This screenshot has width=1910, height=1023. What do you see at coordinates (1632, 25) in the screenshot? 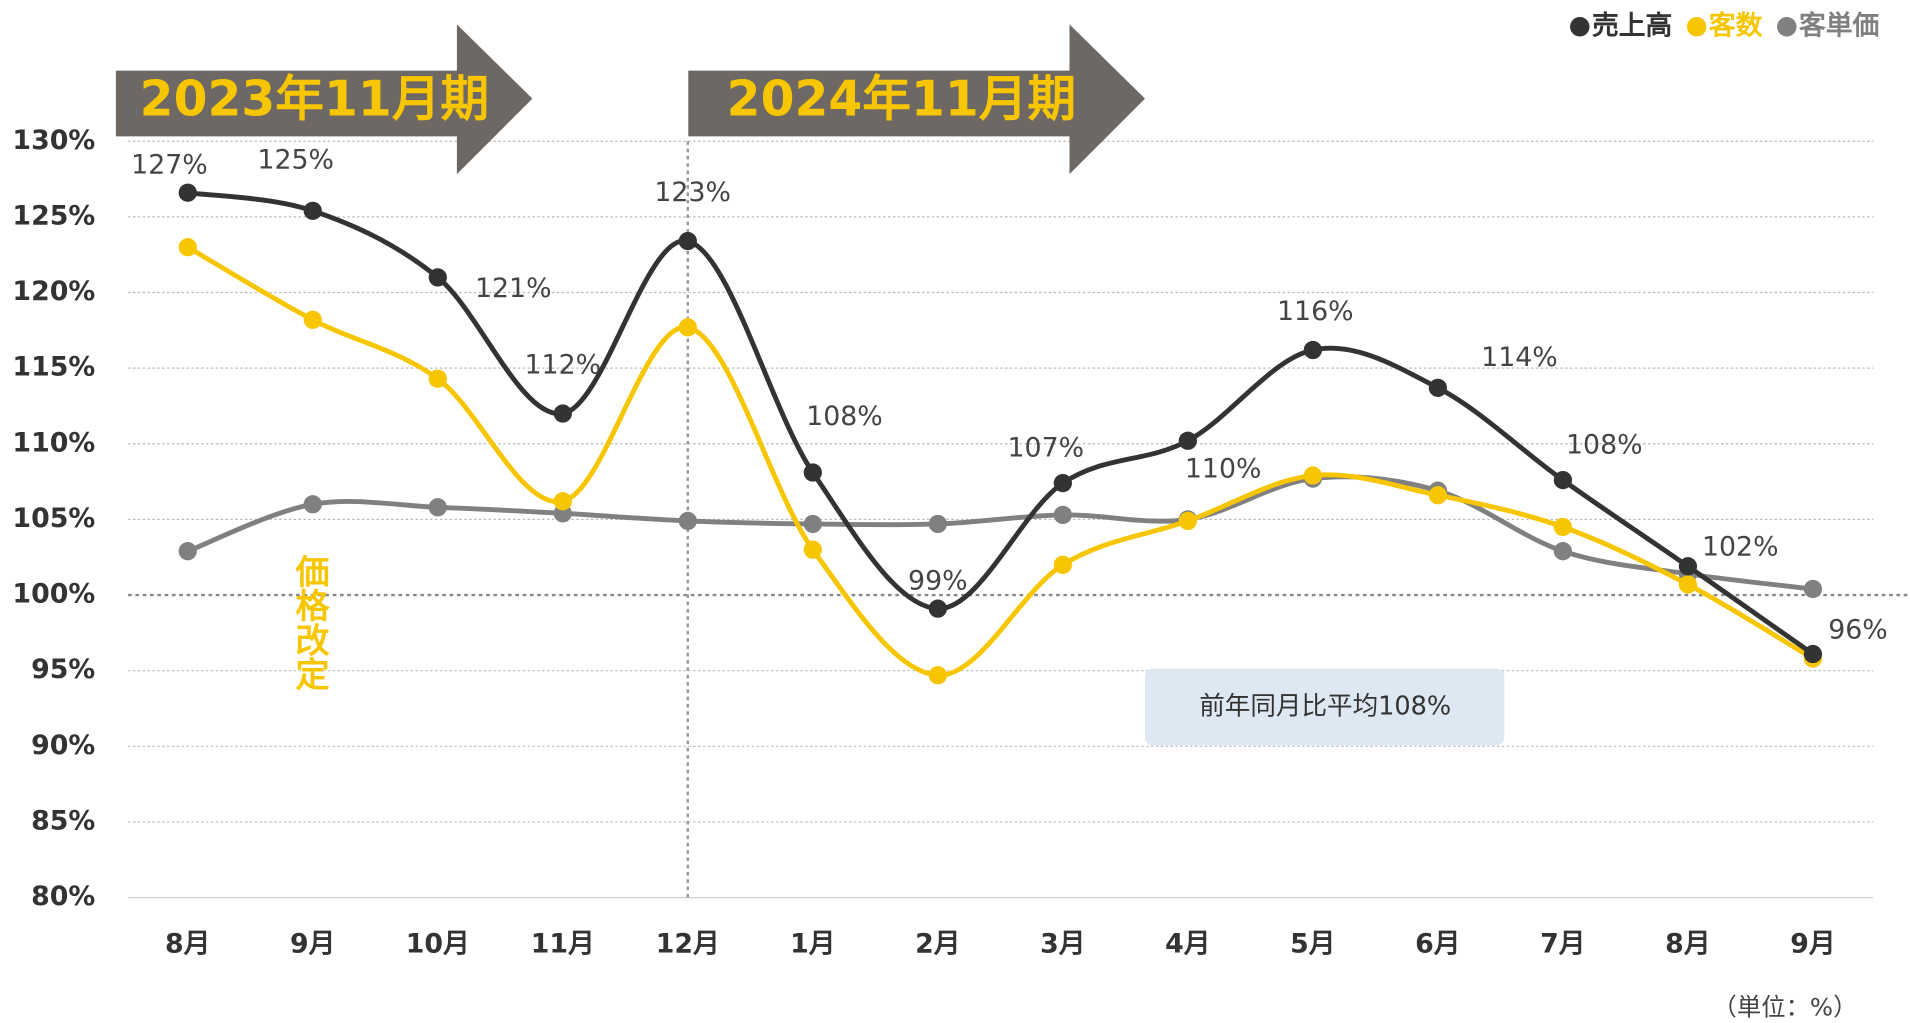
I see `legend-label: 売上高` at bounding box center [1632, 25].